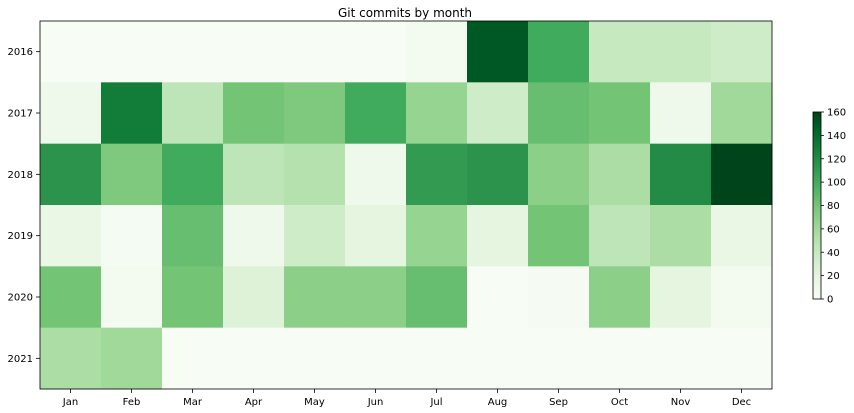 Image resolution: width=854 pixels, height=413 pixels. What do you see at coordinates (498, 174) in the screenshot?
I see `heatmap-cell-2018-aug` at bounding box center [498, 174].